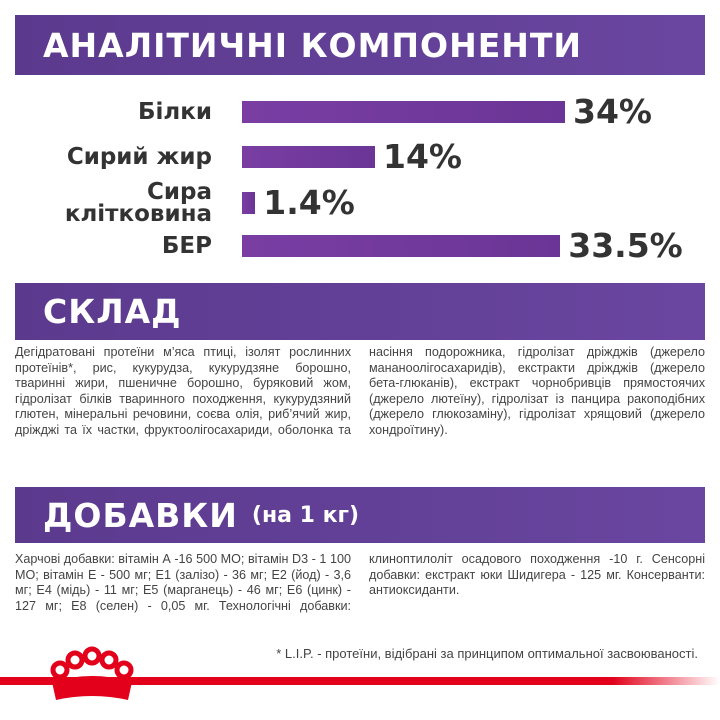  Describe the element at coordinates (186, 246) in the screenshot. I see `category-label: БЕР` at that location.